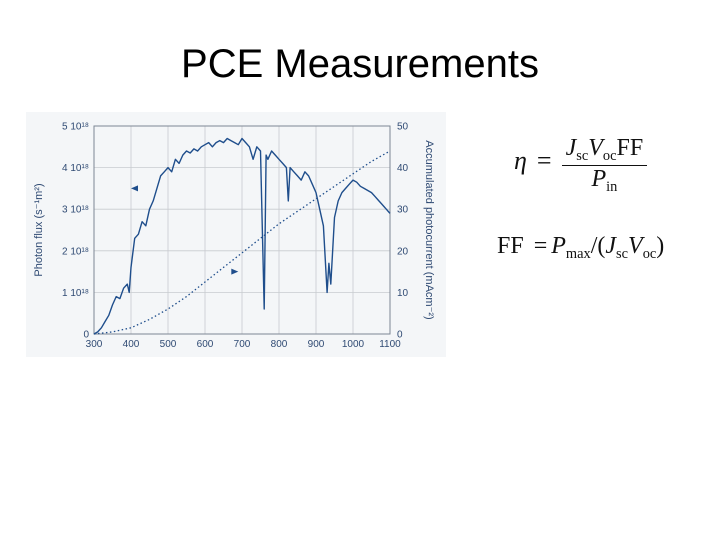 This screenshot has width=720, height=540. Describe the element at coordinates (558, 246) in the screenshot. I see `pmax-symbol: P` at that location.